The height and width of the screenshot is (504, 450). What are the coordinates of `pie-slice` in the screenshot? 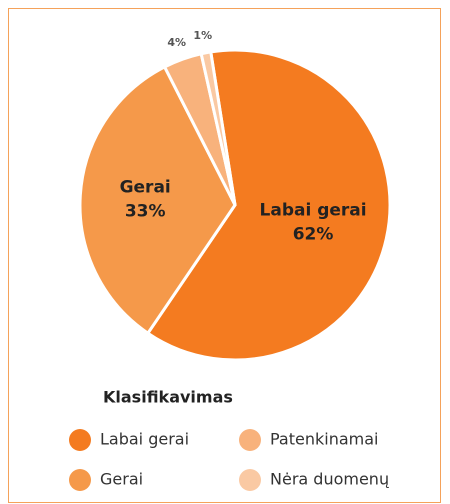 It's located at (218, 128).